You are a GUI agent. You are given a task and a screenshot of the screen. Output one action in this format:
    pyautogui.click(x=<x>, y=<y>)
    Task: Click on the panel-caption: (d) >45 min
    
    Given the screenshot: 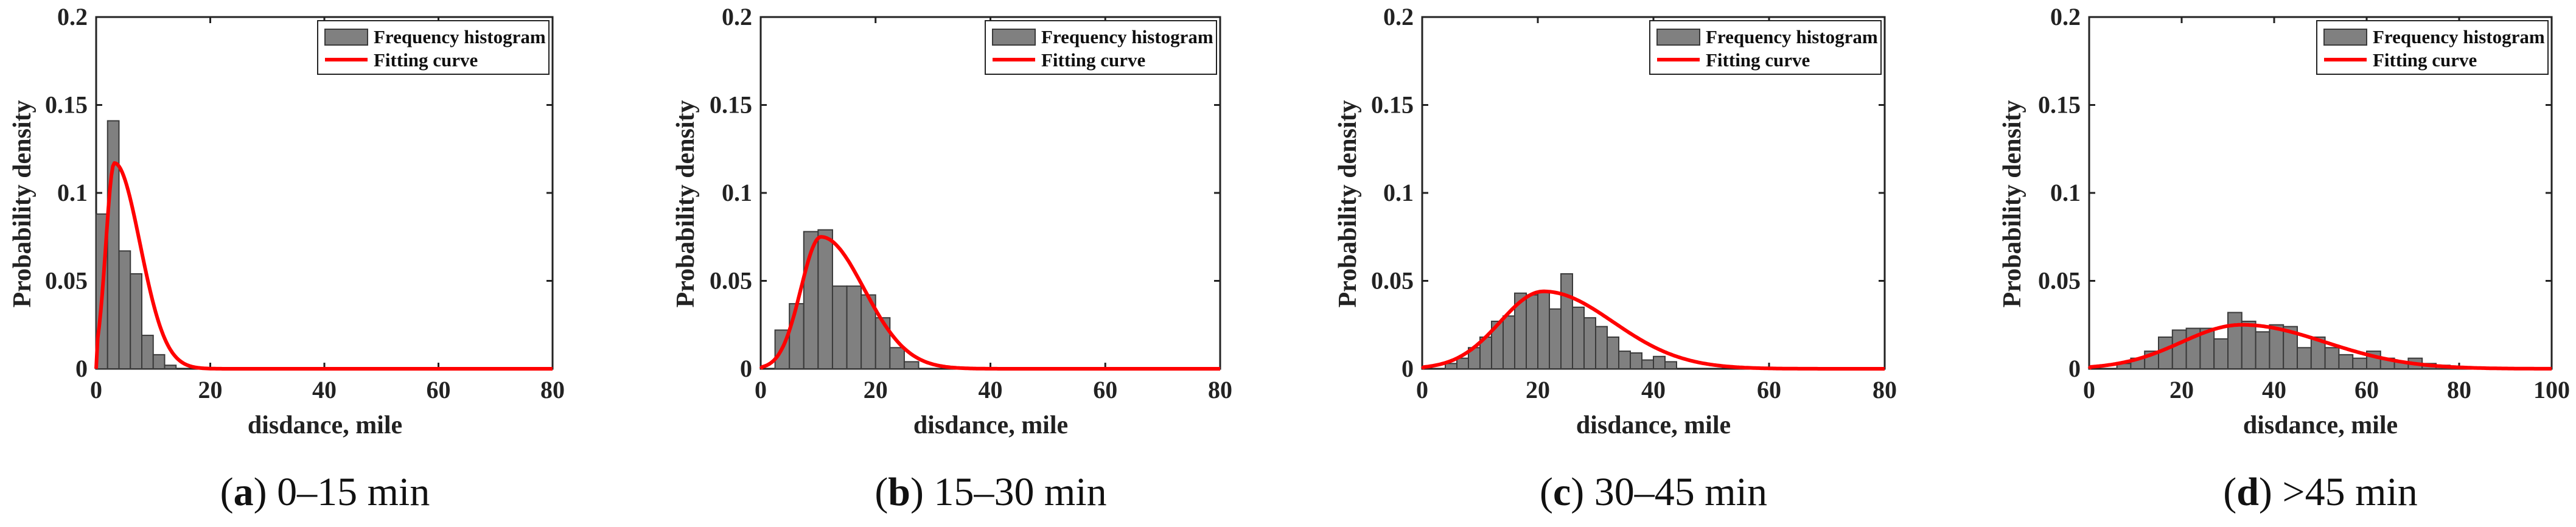 What is the action you would take?
    pyautogui.click(x=2320, y=492)
    